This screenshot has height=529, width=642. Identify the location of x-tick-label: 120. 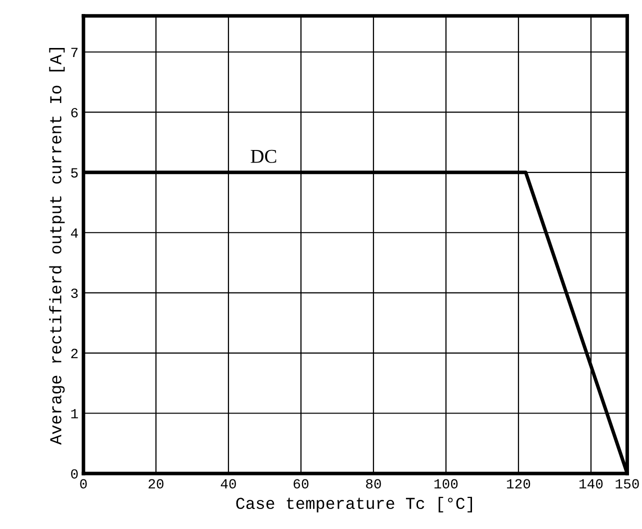
(518, 484).